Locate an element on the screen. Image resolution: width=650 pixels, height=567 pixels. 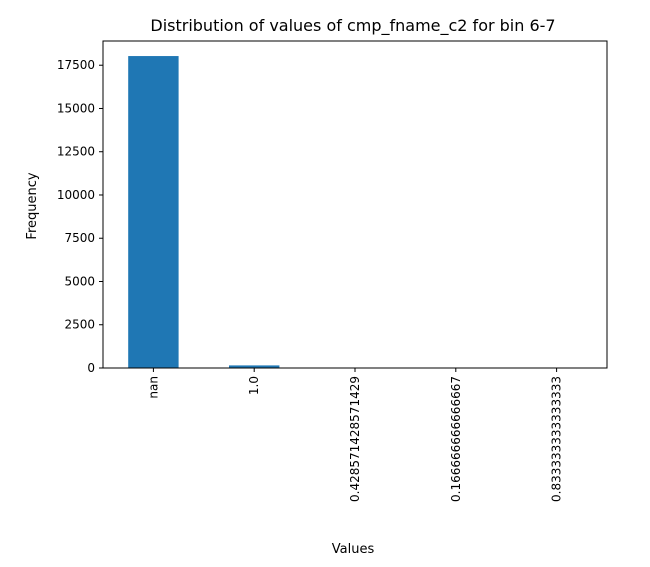
y-tick-label-1: 2500 is located at coordinates (79, 325).